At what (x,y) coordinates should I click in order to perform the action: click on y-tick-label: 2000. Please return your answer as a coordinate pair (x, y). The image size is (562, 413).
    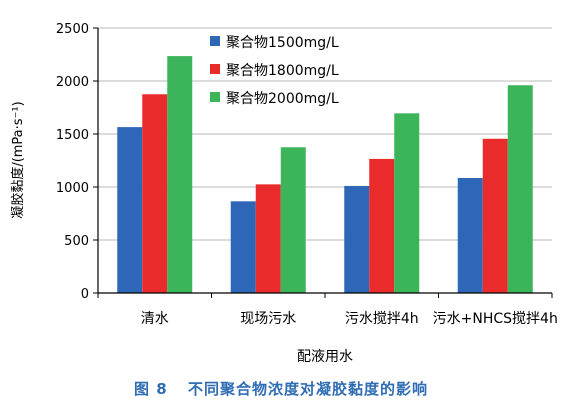
    Looking at the image, I should click on (72, 82).